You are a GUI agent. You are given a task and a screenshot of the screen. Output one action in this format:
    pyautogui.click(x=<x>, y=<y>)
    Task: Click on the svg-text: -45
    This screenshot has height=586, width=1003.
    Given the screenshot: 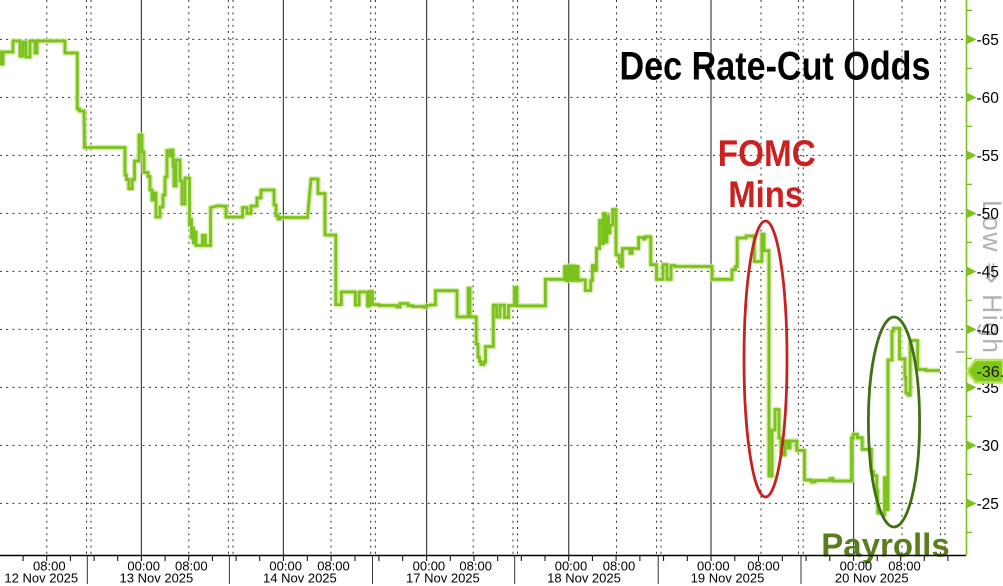 What is the action you would take?
    pyautogui.click(x=988, y=272)
    